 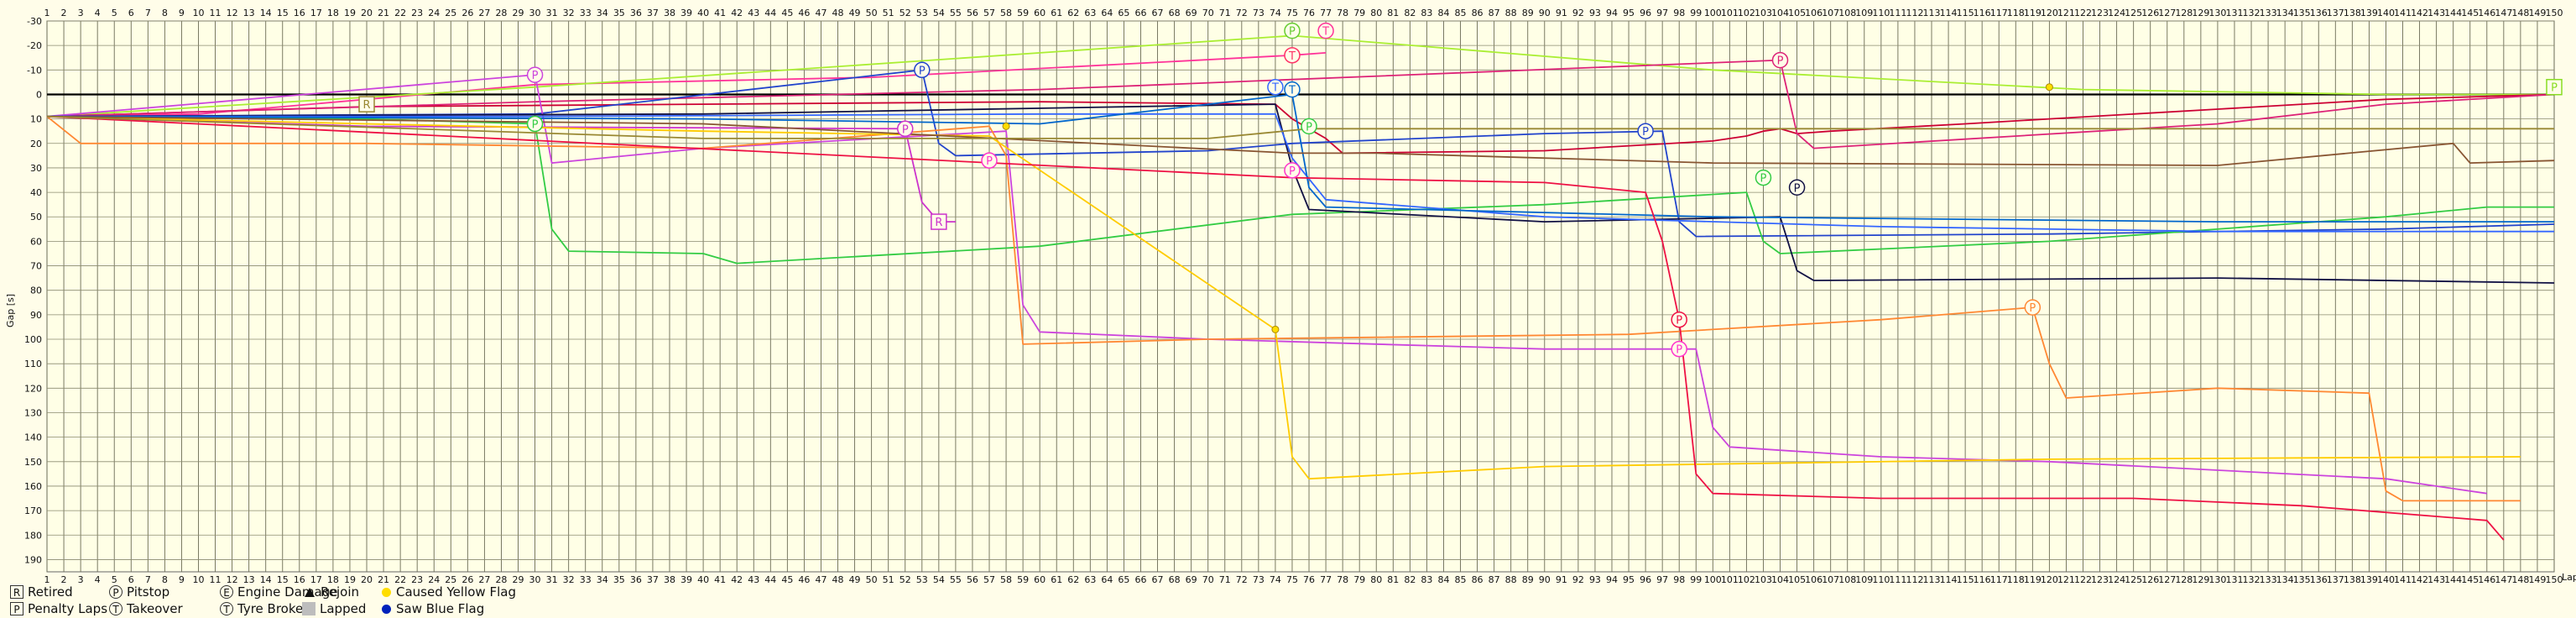 I want to click on x-tick-label-bottom: 88, so click(x=1511, y=579).